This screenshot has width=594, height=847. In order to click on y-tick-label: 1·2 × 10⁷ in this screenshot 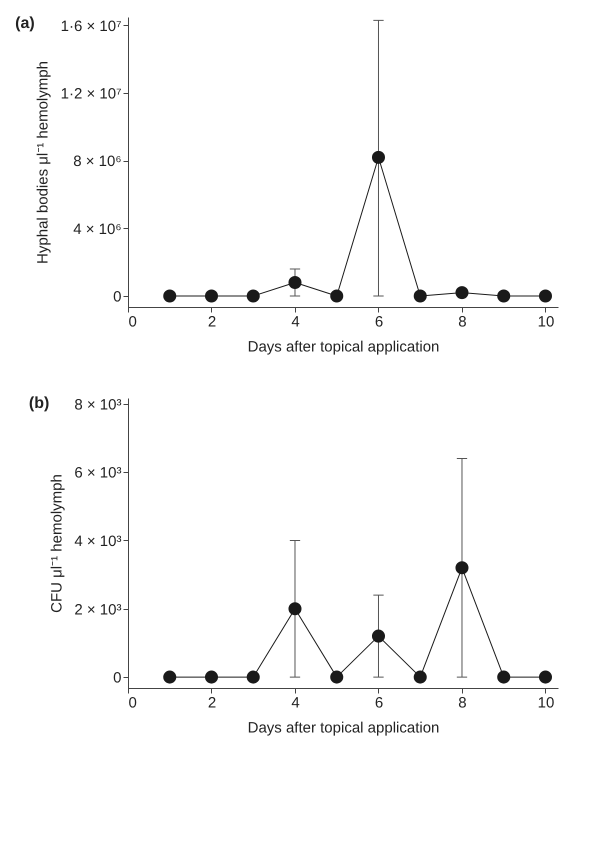, I will do `click(91, 94)`.